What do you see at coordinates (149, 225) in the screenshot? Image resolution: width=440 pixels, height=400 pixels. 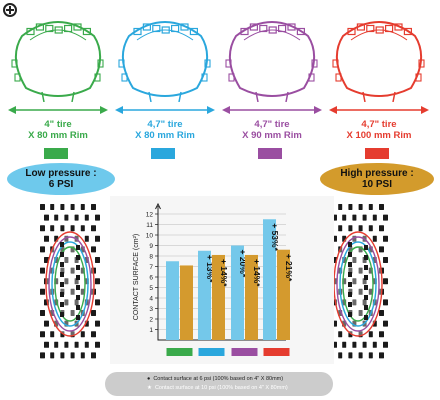 I see `y-tick-label: 11` at bounding box center [149, 225].